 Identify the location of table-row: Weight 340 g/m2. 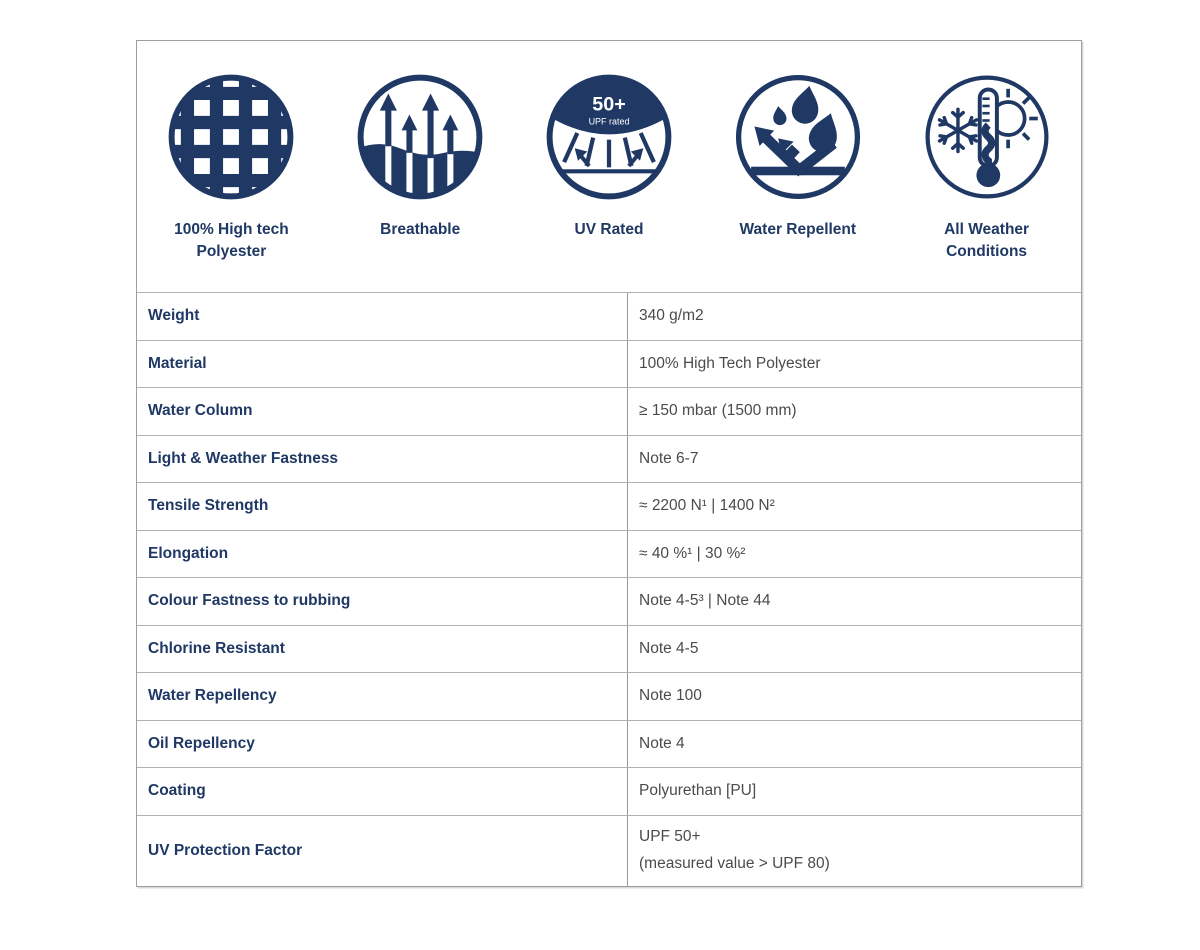
(609, 316).